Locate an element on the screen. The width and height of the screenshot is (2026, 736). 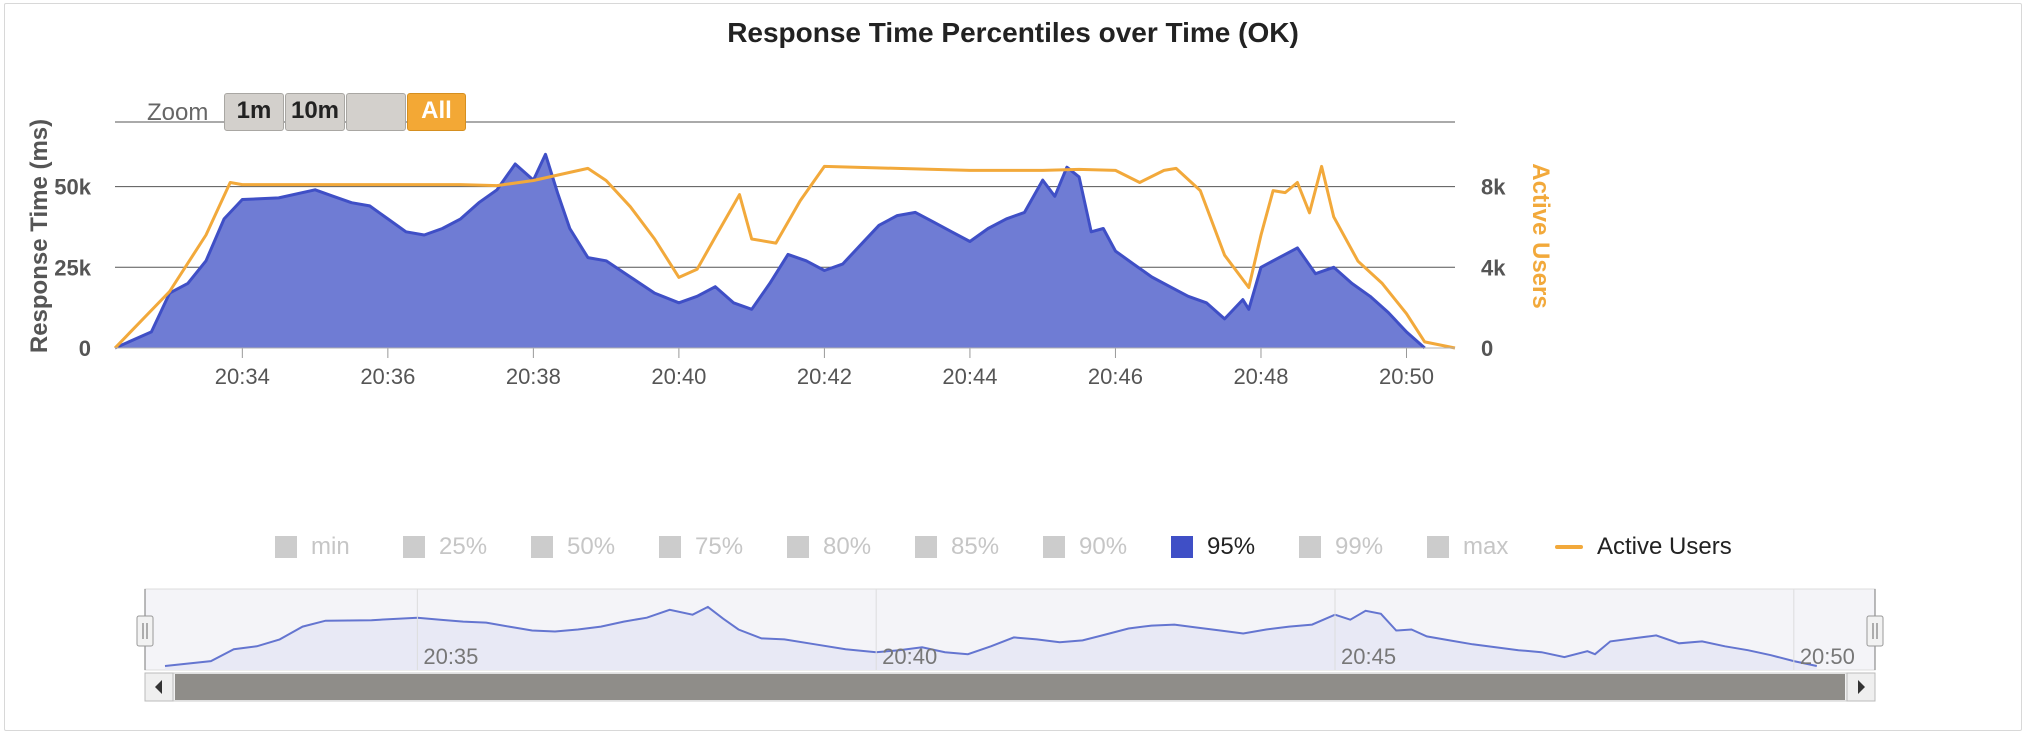
x-tick-label: 20:50 is located at coordinates (1406, 376).